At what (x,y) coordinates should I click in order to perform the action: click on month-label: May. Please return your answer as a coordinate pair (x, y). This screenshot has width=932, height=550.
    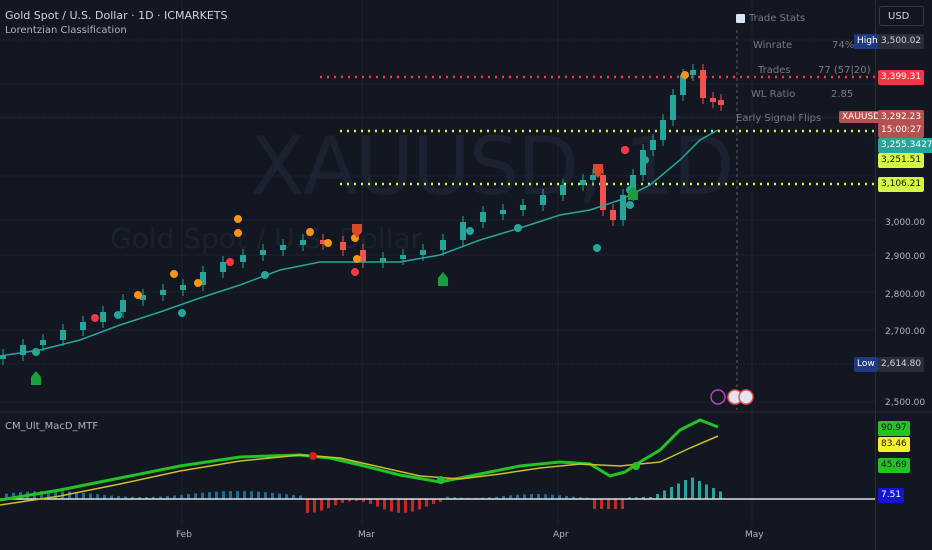
    Looking at the image, I should click on (754, 535).